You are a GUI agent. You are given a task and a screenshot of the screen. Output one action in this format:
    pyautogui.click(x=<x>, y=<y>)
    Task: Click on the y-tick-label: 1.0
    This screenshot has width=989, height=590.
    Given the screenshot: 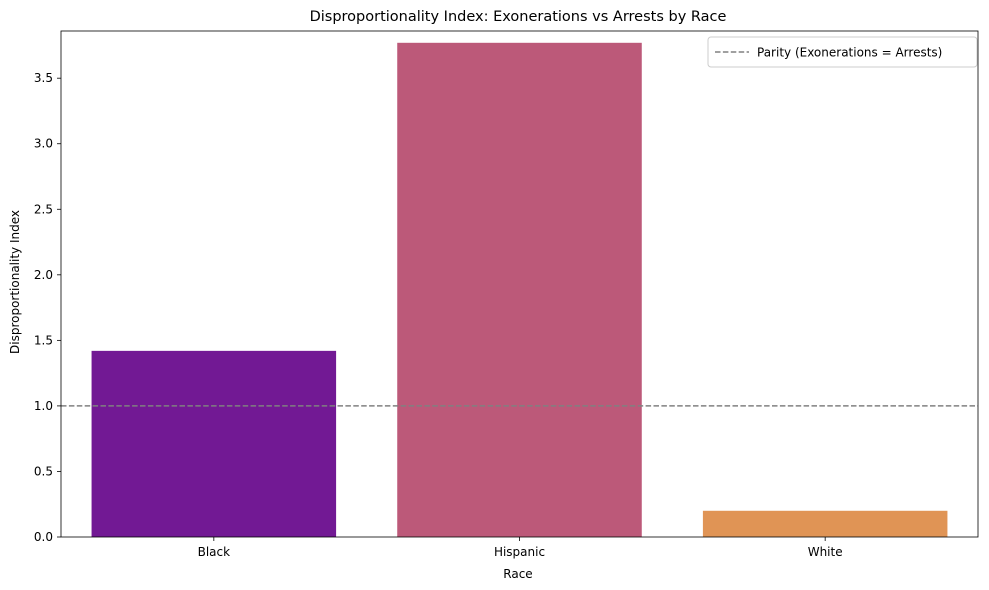 What is the action you would take?
    pyautogui.click(x=43, y=406)
    